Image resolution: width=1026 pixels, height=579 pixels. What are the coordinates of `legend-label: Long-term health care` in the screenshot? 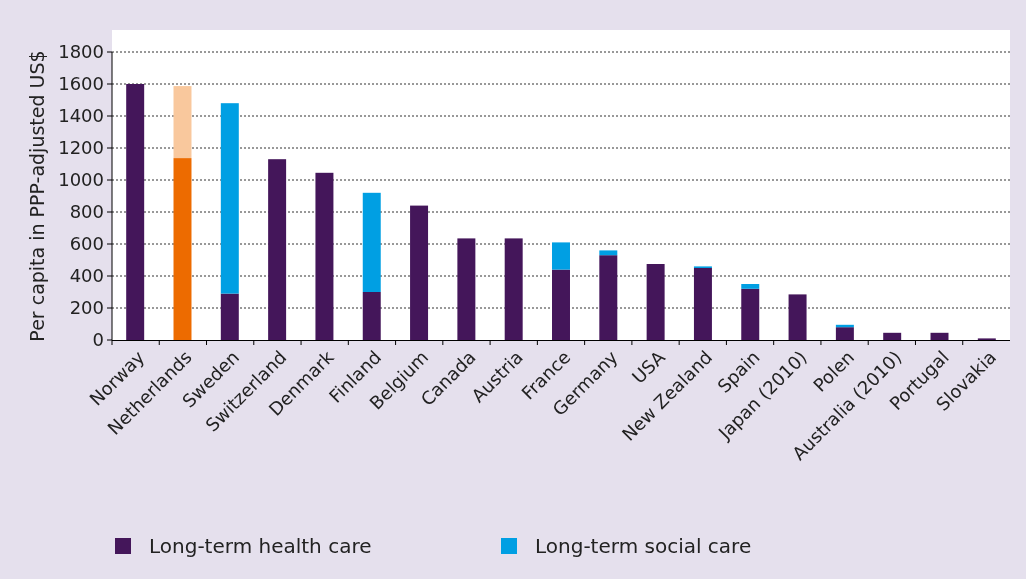 It's located at (260, 546).